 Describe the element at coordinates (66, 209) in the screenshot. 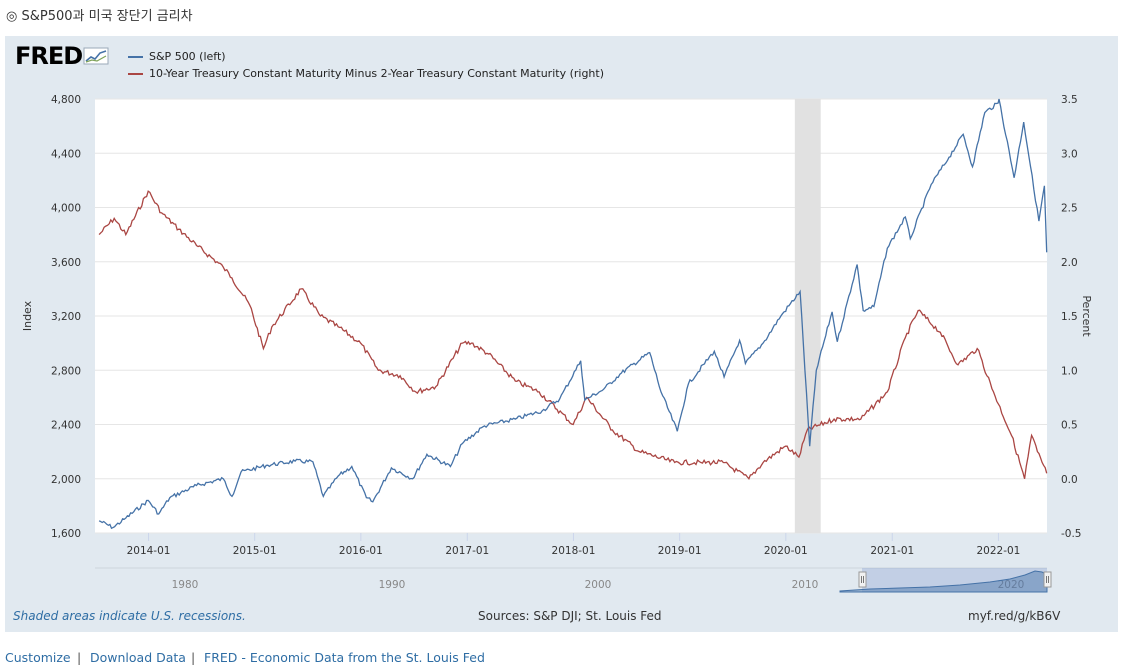

I see `y-left-tick-label: 4,000` at that location.